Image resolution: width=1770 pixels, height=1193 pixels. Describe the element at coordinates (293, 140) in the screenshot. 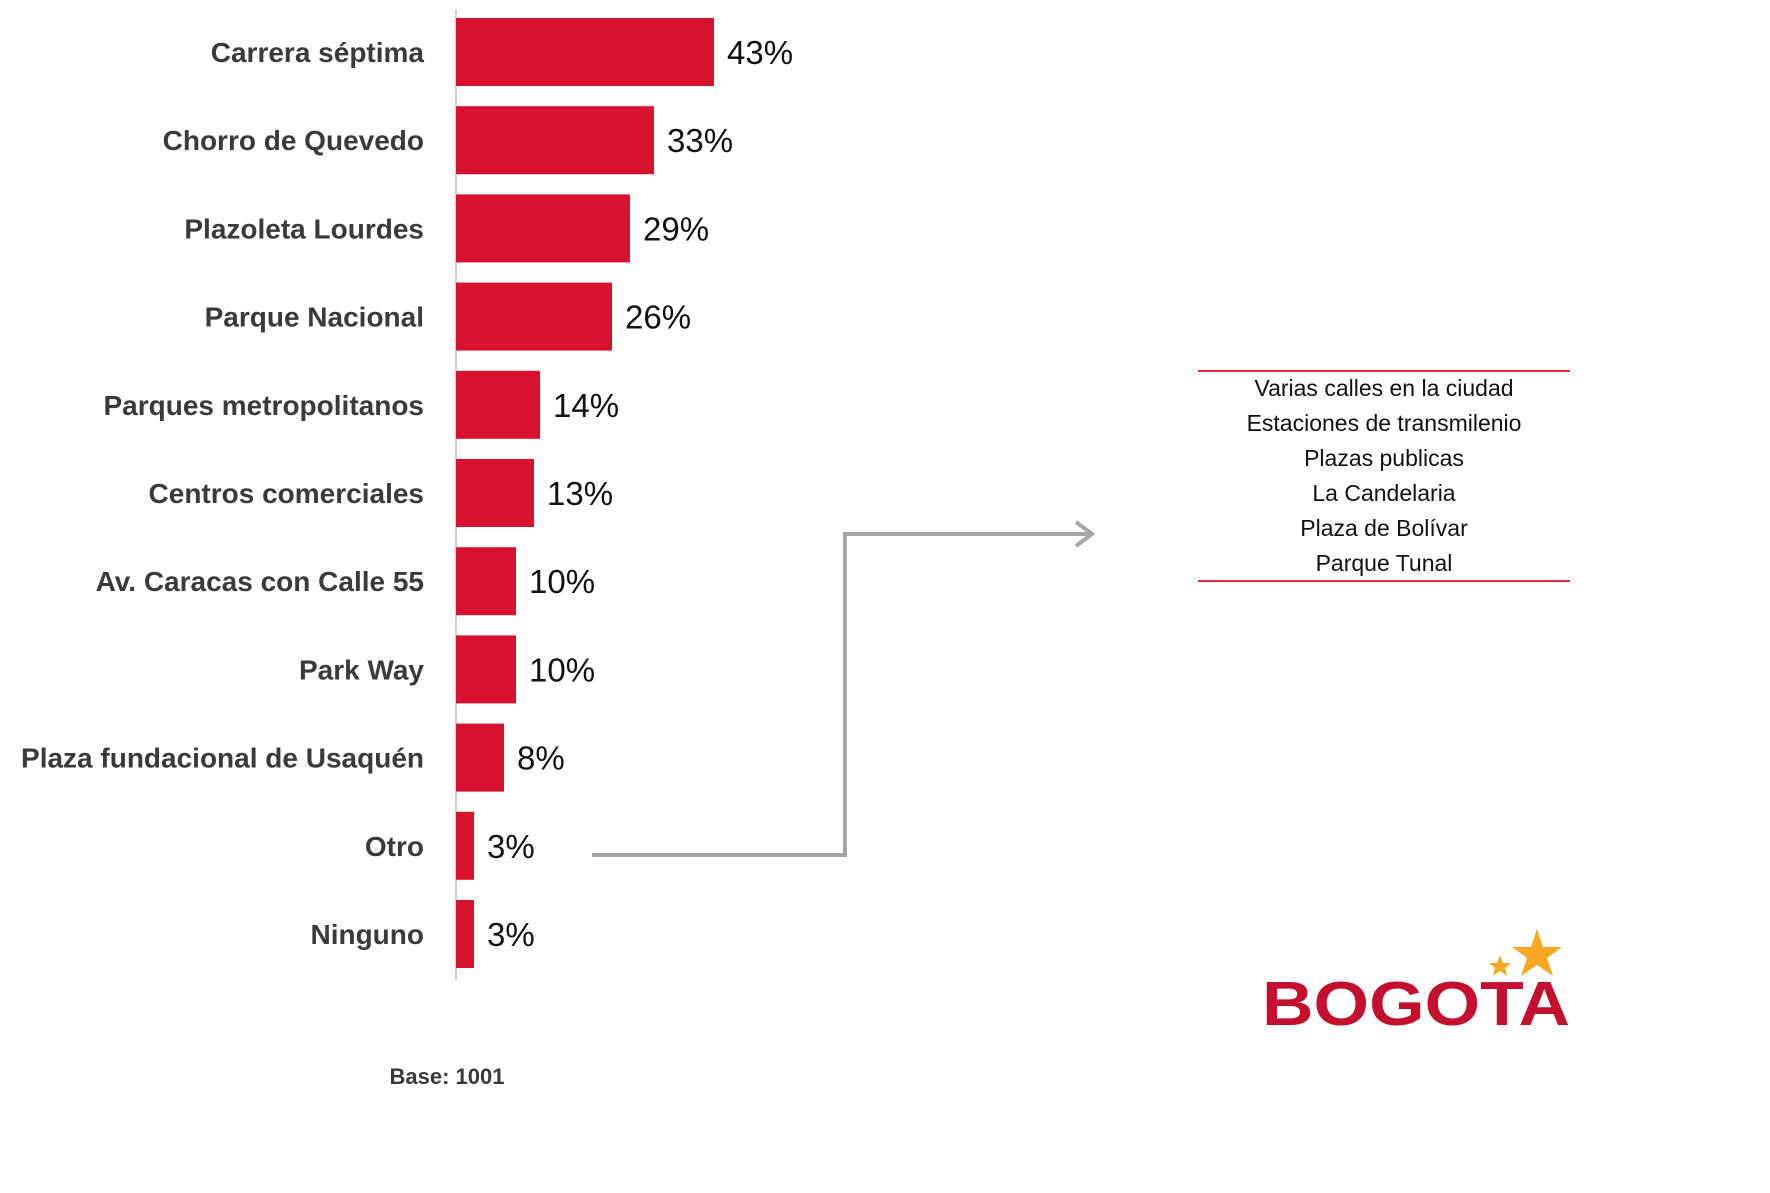

I see `category-label: Chorro de Quevedo` at that location.